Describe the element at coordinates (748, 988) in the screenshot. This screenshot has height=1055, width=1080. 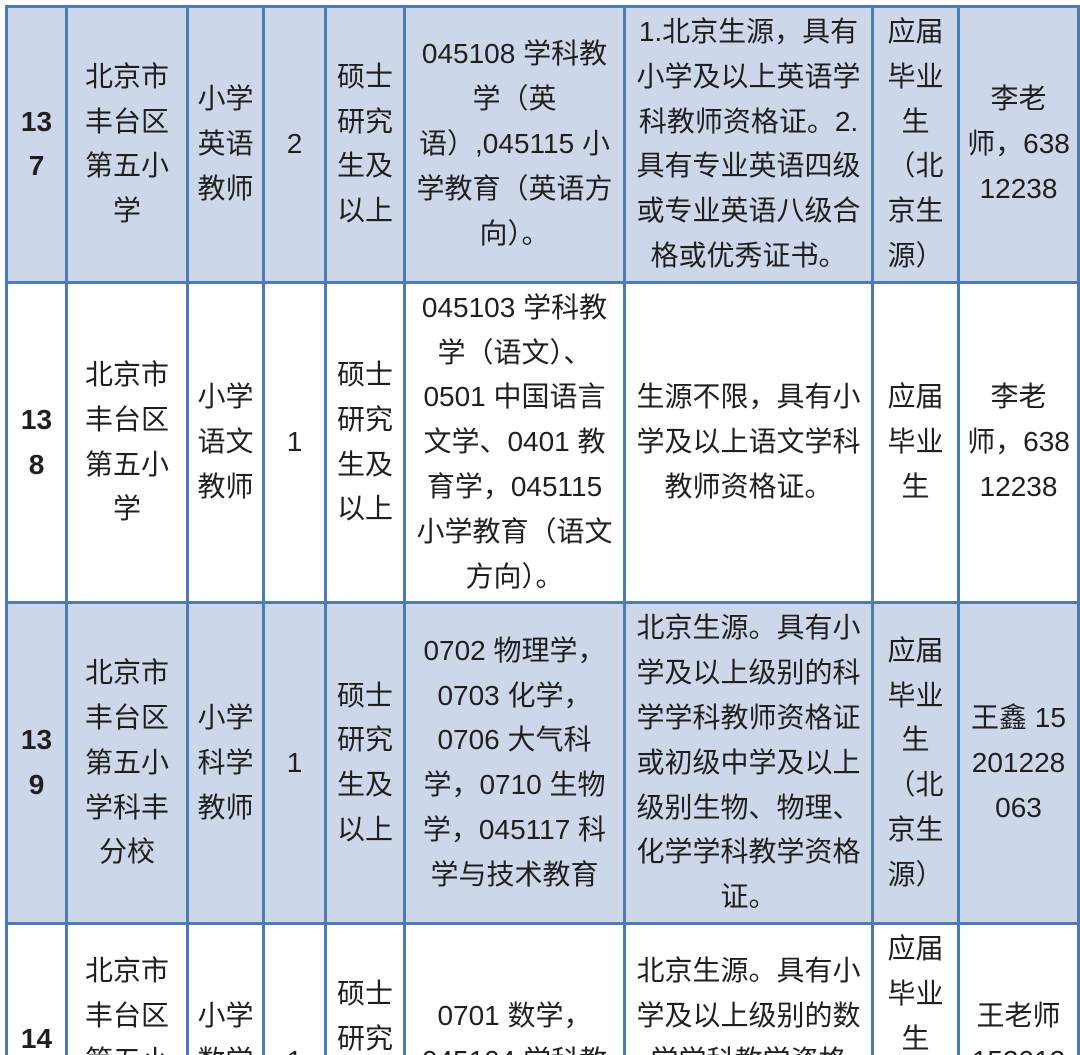
I see `cell-requirements: 北京生源。具有小学及以上级别的数学学科教学资格证。需要担任班主任工作。` at that location.